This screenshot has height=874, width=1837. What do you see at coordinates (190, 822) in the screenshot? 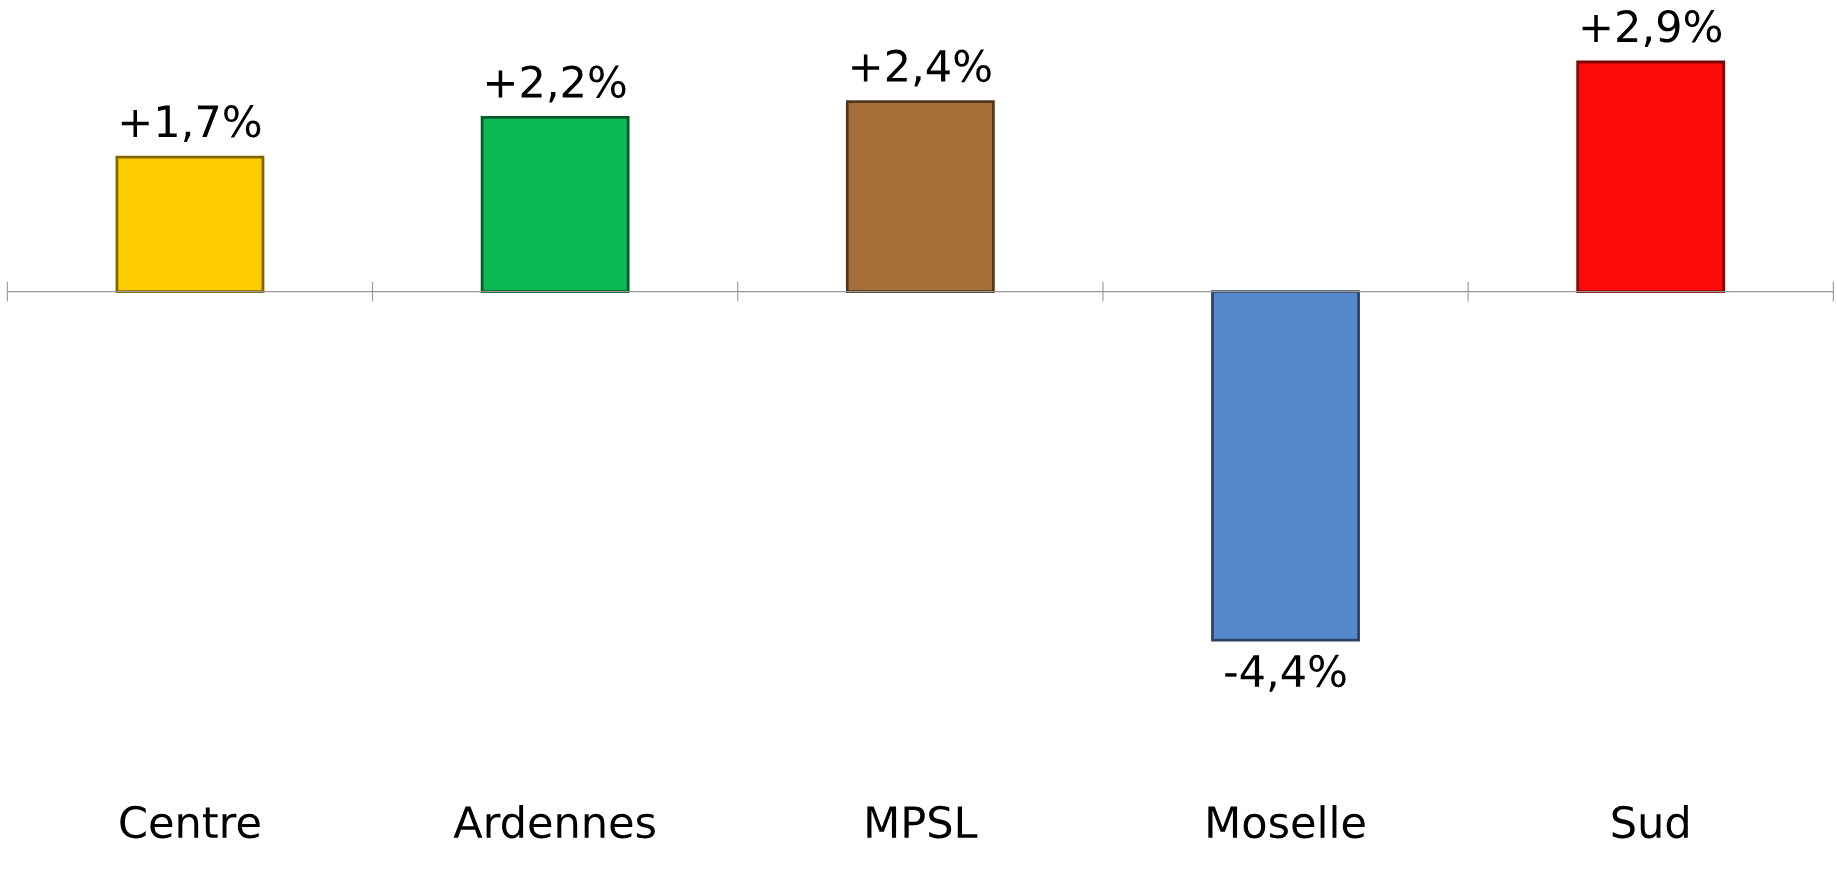
I see `x-tick-label: Centre` at bounding box center [190, 822].